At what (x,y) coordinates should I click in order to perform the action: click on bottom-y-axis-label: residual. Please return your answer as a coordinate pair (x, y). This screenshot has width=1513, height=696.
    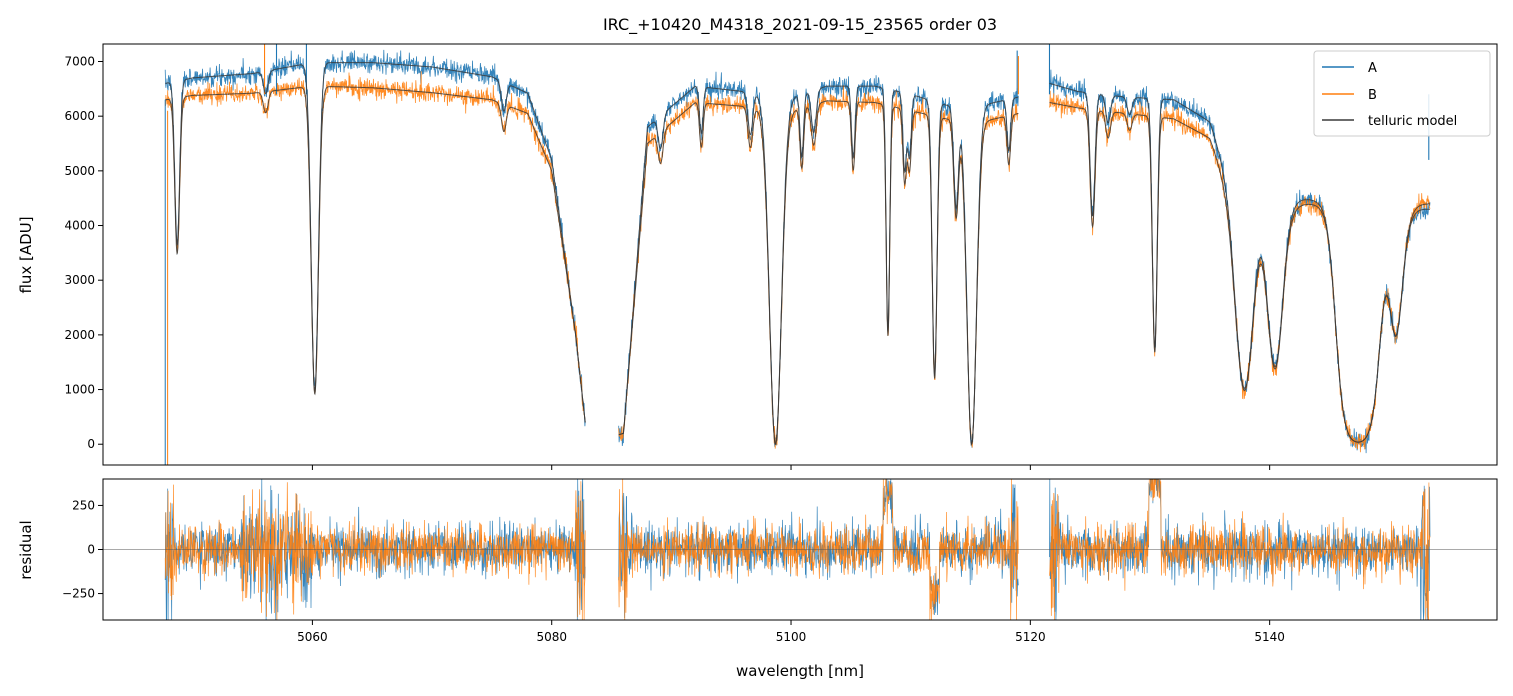
    Looking at the image, I should click on (26, 549).